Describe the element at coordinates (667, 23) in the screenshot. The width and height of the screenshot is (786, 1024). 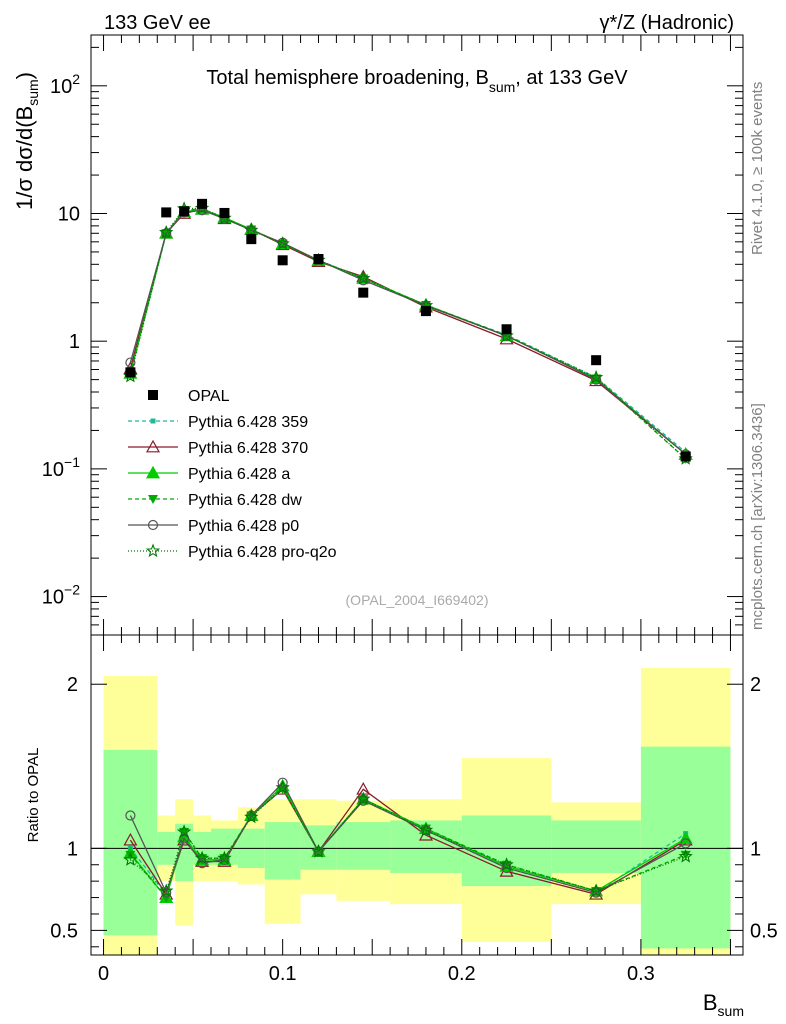
I see `header-right-label: γ*/Z (Hadronic)` at that location.